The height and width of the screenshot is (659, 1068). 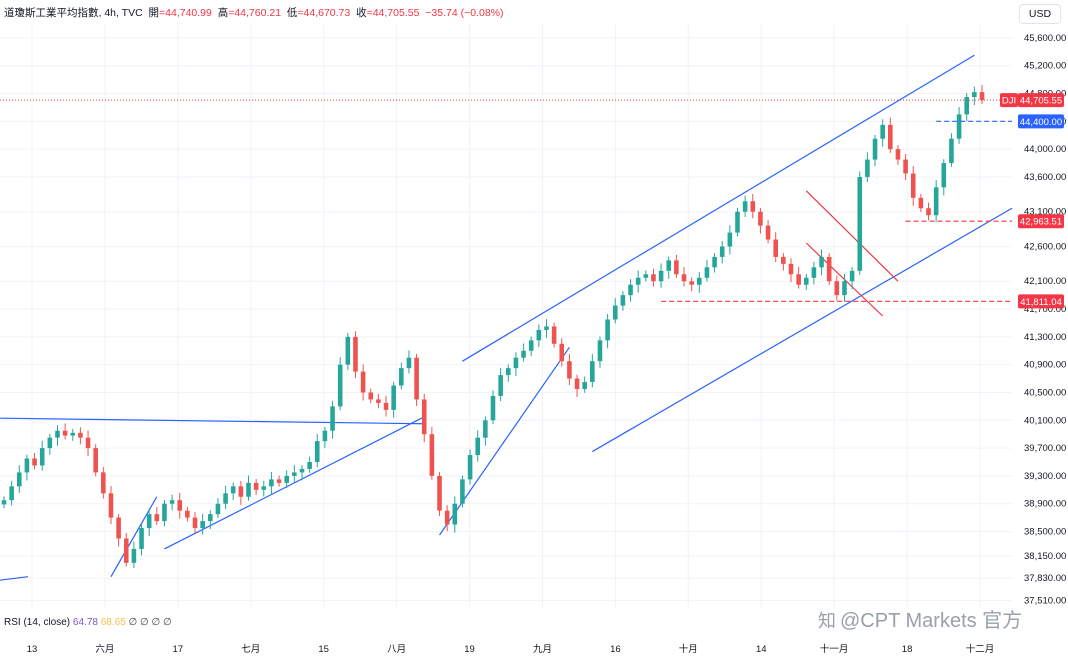 What do you see at coordinates (113, 622) in the screenshot?
I see `rsi-value-2: 68.65` at bounding box center [113, 622].